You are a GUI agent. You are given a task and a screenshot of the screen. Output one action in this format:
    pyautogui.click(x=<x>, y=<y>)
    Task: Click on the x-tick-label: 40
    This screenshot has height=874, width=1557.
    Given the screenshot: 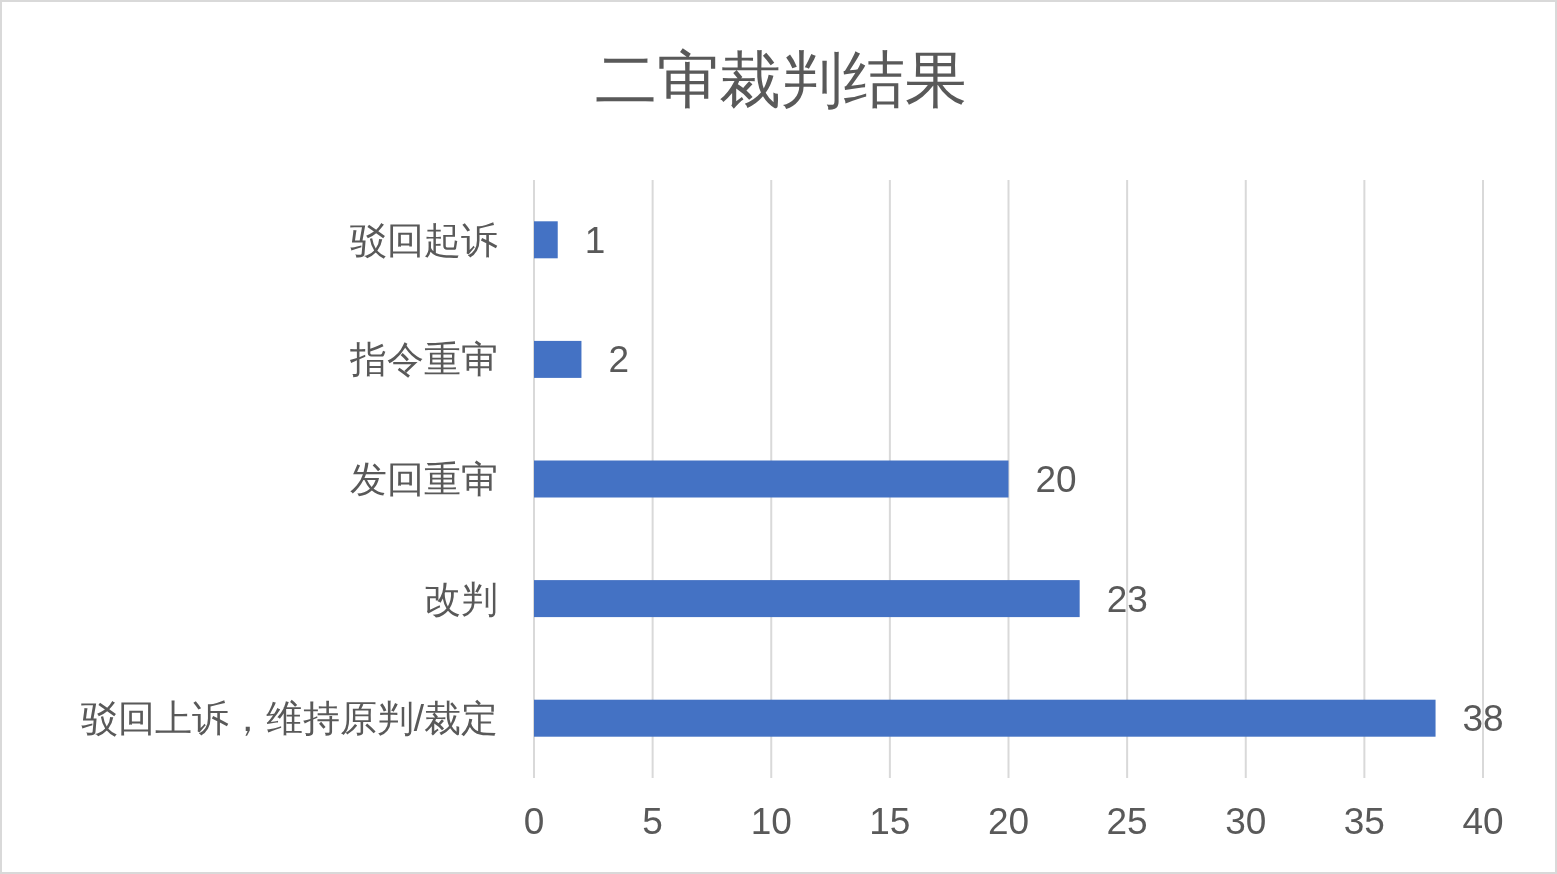 What is the action you would take?
    pyautogui.click(x=1483, y=821)
    